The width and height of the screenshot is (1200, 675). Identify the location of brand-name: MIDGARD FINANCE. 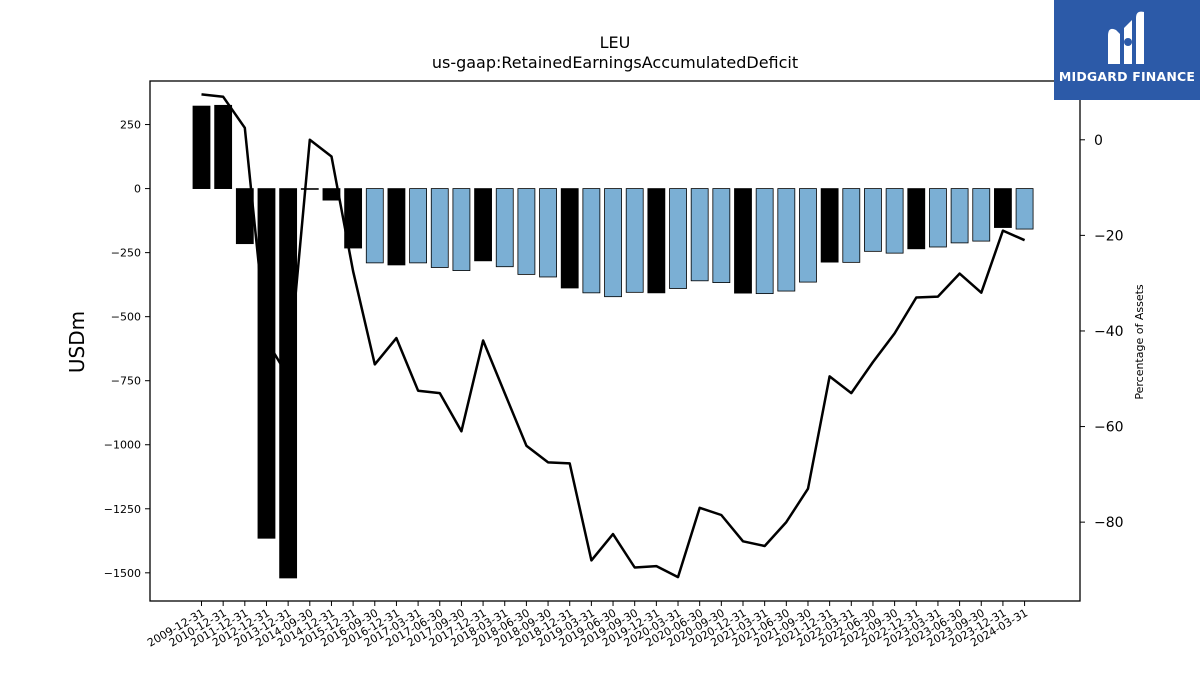
(1127, 76).